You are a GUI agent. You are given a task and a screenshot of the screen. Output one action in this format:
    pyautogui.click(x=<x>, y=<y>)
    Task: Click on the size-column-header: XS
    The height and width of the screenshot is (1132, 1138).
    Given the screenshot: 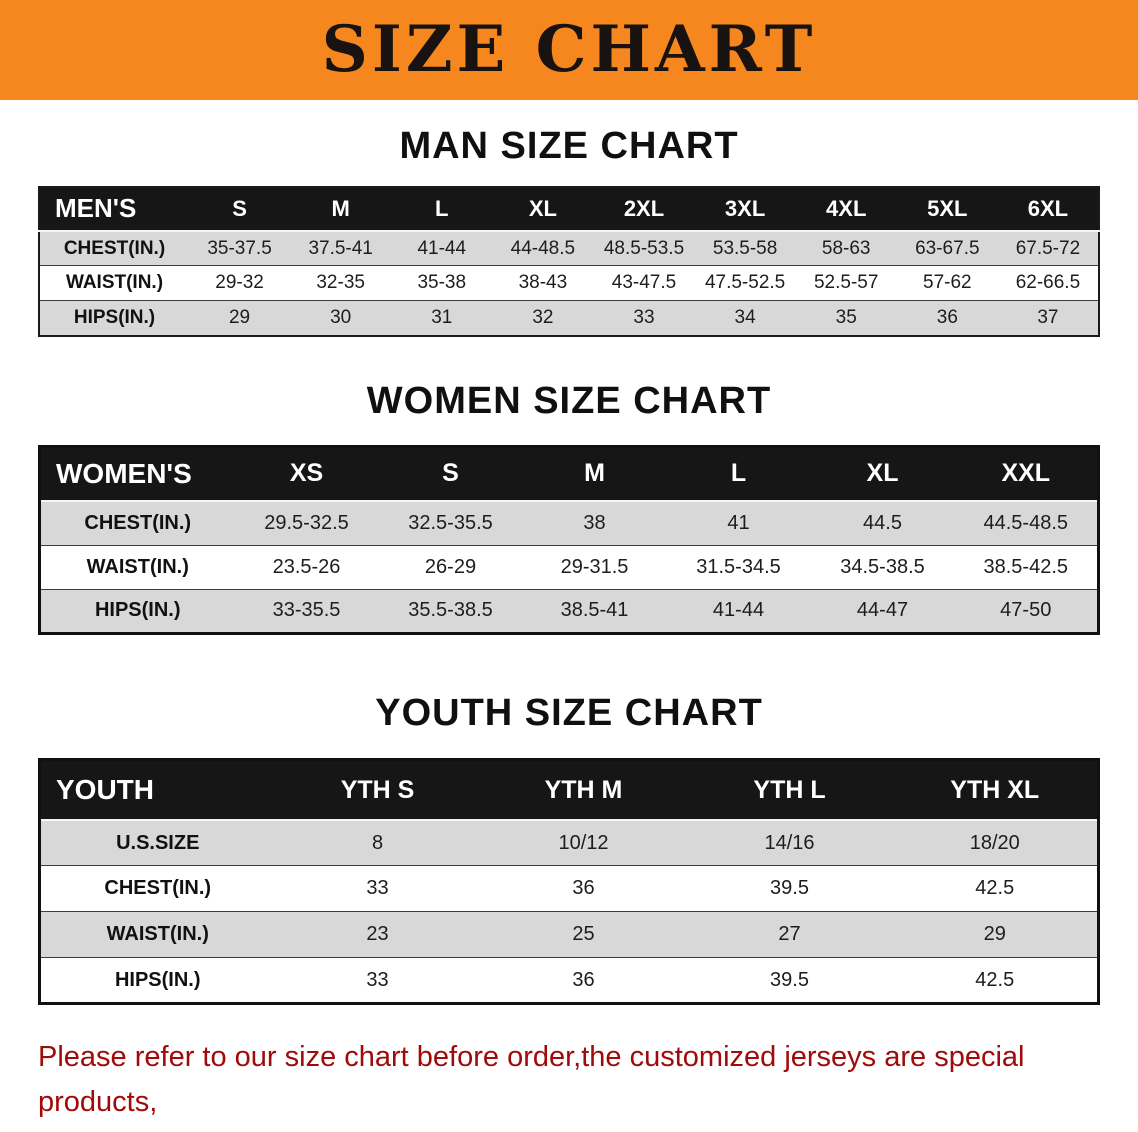 What is the action you would take?
    pyautogui.click(x=306, y=474)
    